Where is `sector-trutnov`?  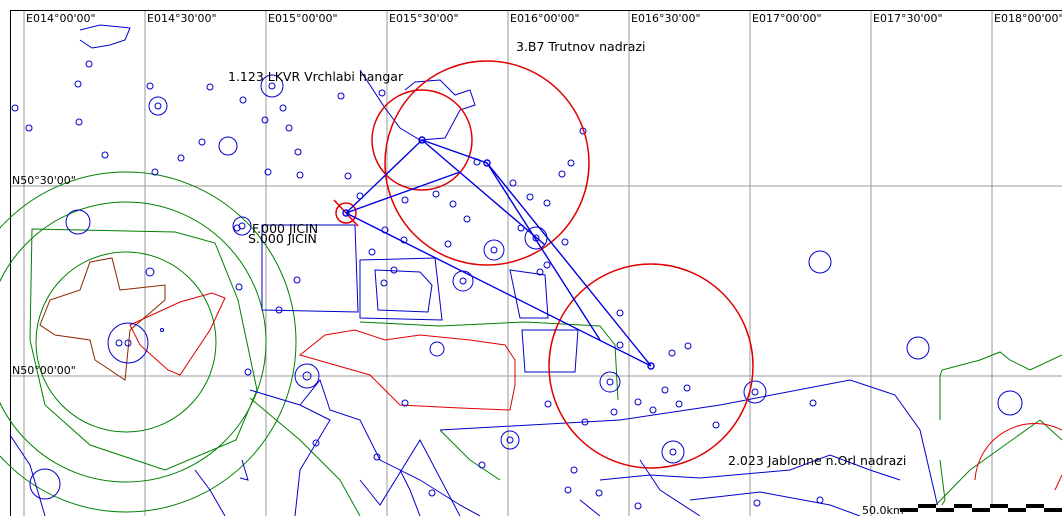 sector-trutnov is located at coordinates (487, 163).